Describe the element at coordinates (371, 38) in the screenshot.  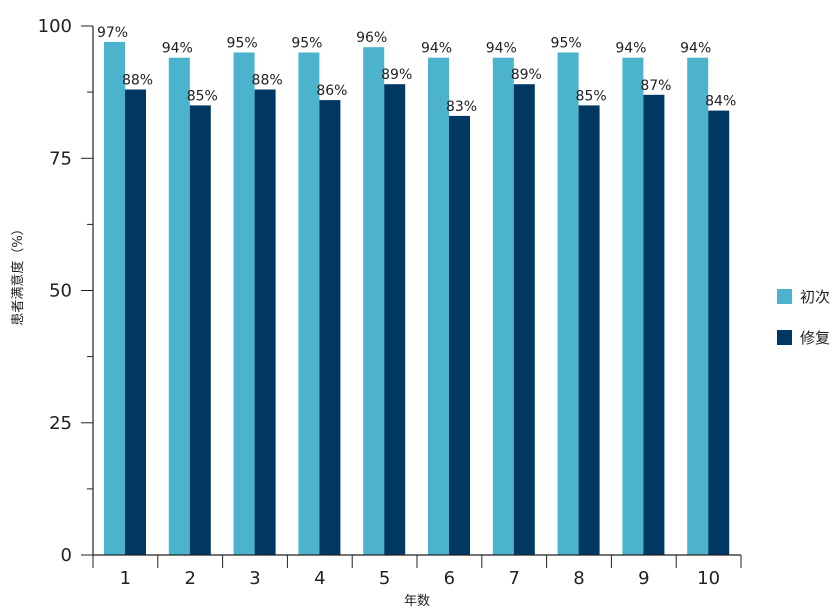
I see `data-label-series-1-5: 96%` at that location.